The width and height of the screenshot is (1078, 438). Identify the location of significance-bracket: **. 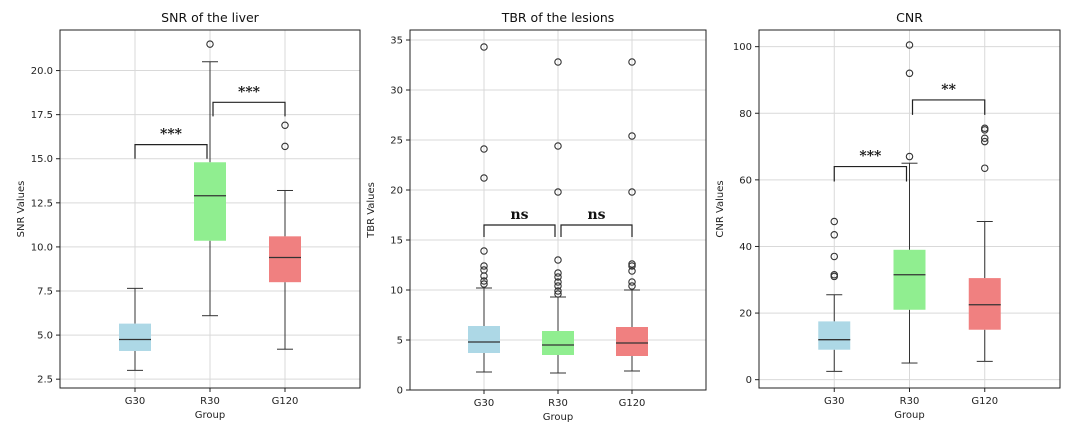
(948, 98).